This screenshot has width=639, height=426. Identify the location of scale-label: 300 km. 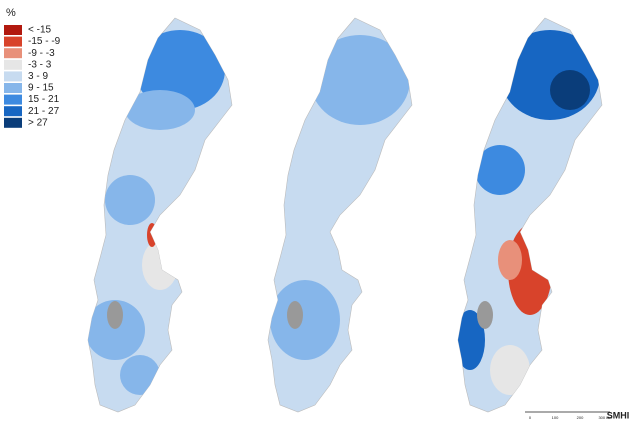
(605, 417).